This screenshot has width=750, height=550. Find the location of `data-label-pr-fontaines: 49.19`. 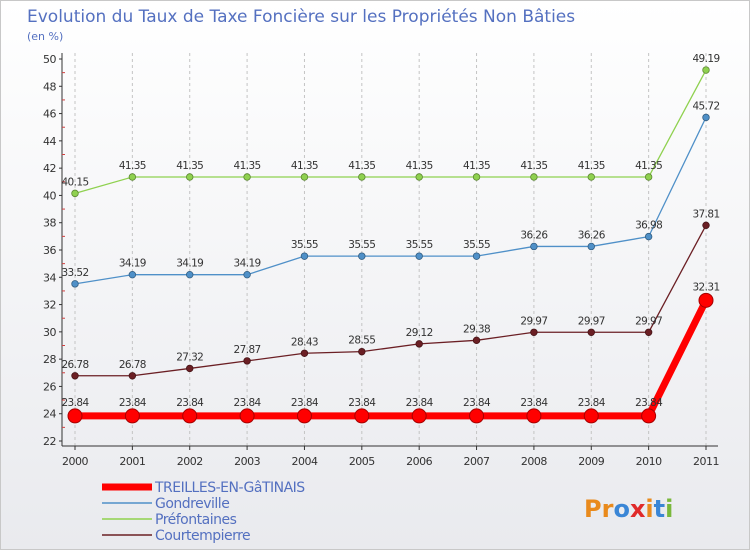

data-label-pr-fontaines: 49.19 is located at coordinates (705, 59).